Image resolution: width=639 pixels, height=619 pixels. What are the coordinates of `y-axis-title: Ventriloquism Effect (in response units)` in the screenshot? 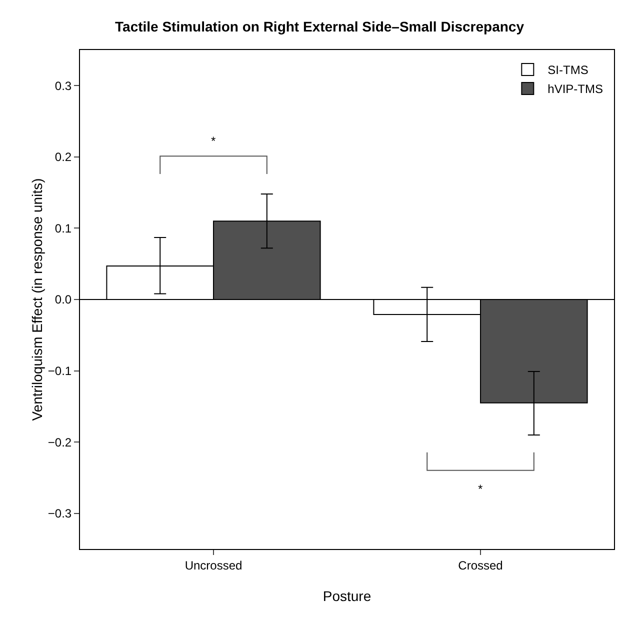 It's located at (37, 299).